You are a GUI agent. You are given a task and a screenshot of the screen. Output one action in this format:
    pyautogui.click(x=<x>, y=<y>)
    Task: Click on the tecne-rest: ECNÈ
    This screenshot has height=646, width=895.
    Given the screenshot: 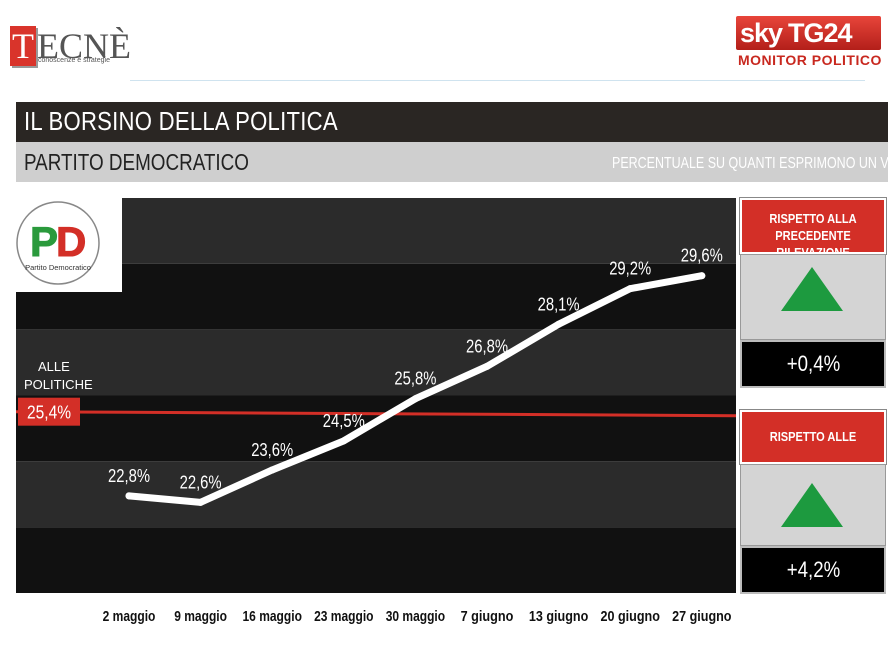 What is the action you would take?
    pyautogui.click(x=84, y=46)
    